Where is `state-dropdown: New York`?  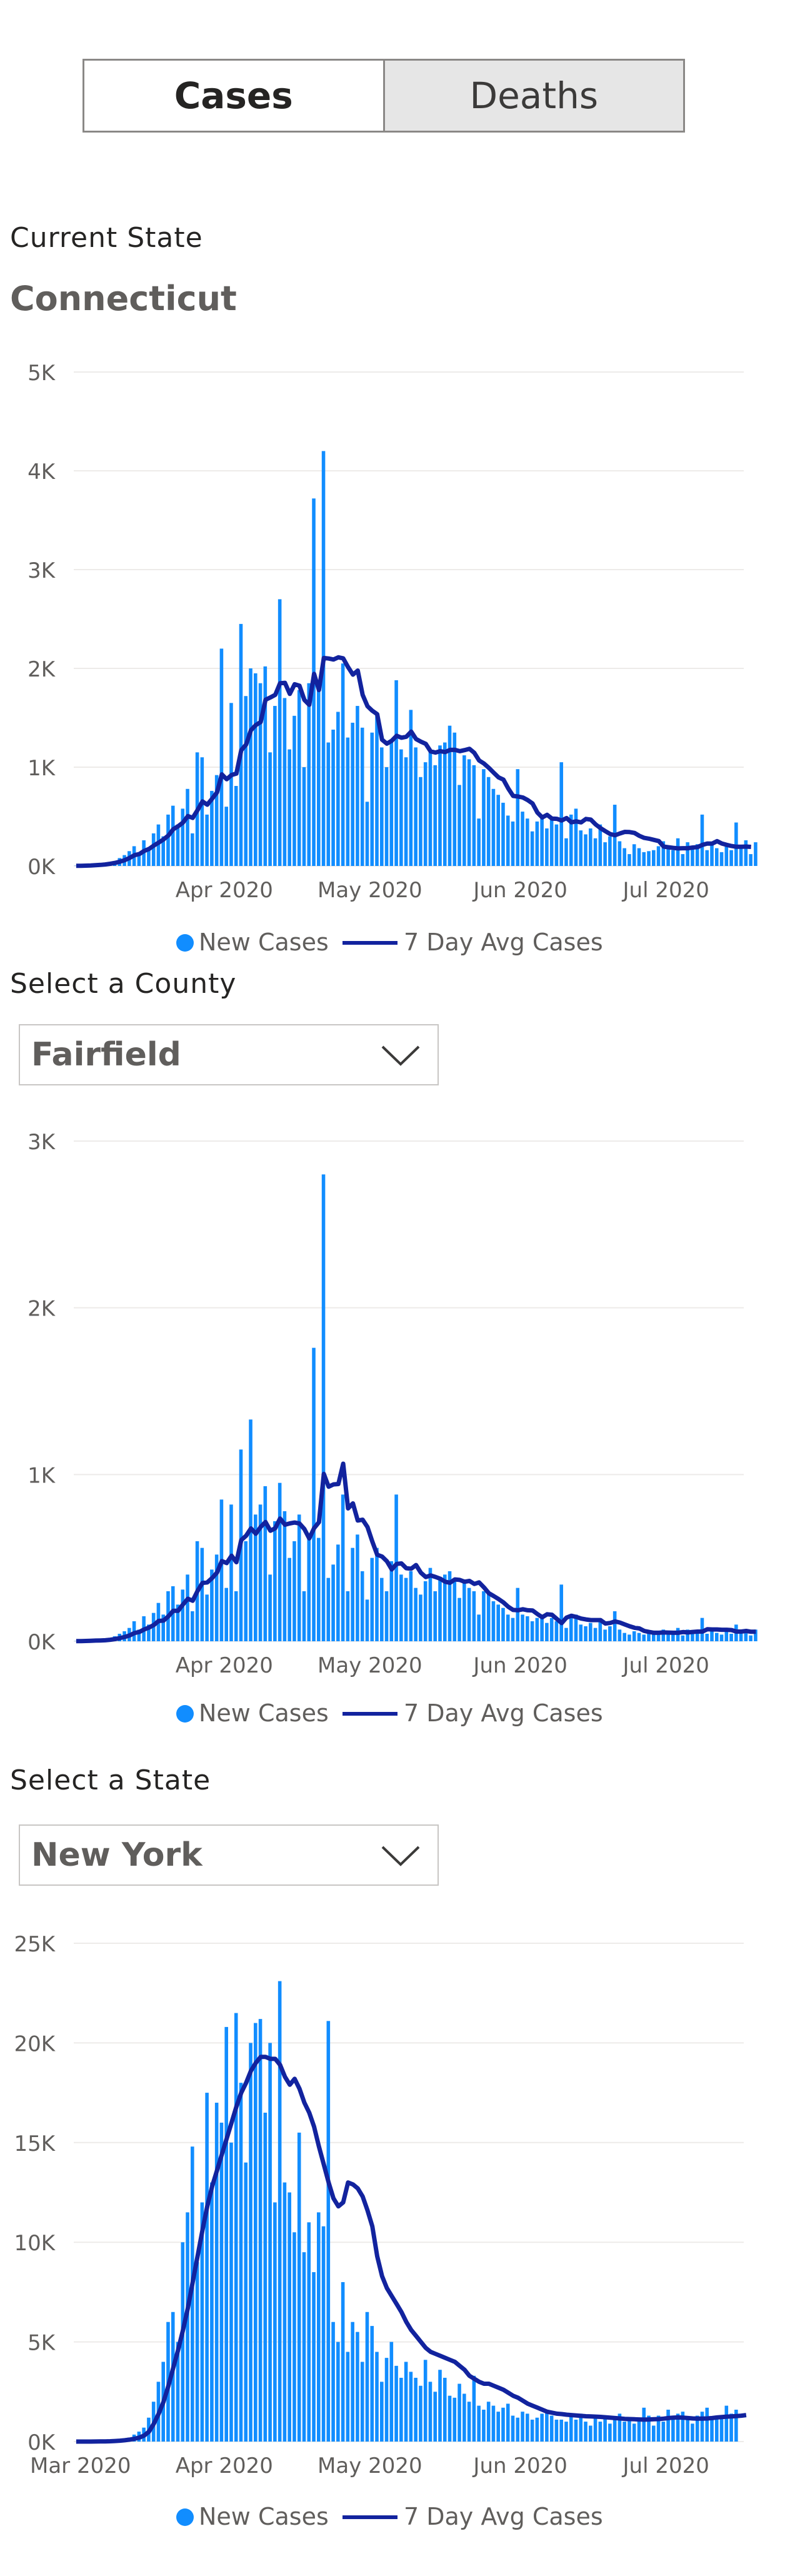
state-dropdown: New York is located at coordinates (229, 1855).